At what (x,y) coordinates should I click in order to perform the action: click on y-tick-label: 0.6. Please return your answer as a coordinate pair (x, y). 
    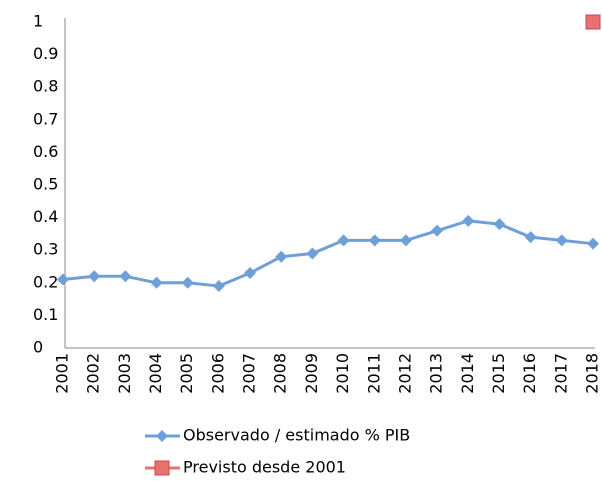
    Looking at the image, I should click on (45, 151).